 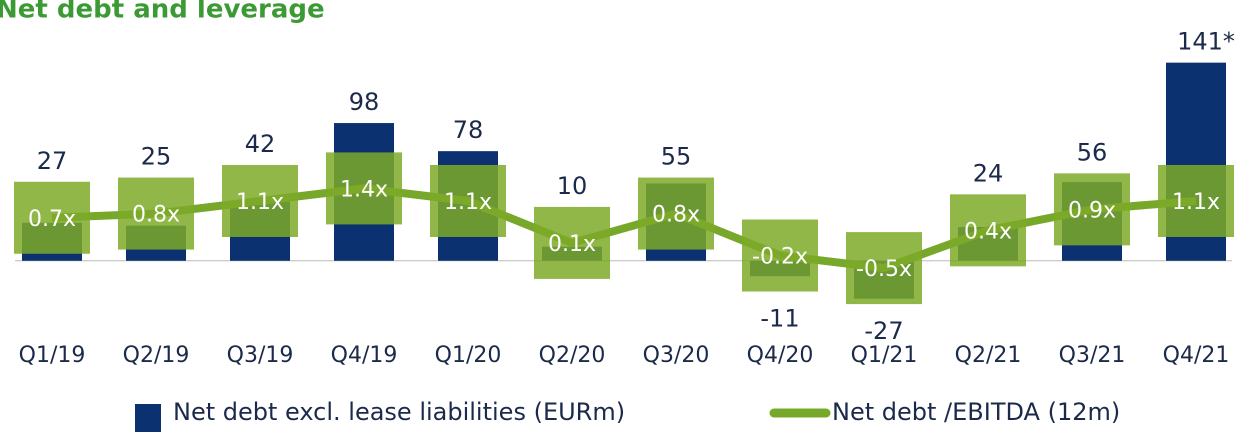 I want to click on legend-label: Net debt /EBITDA (12m), so click(x=976, y=412).